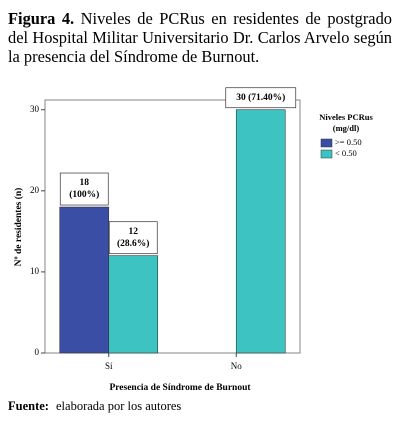 Image resolution: width=403 pixels, height=423 pixels. What do you see at coordinates (35, 190) in the screenshot?
I see `y-tick-label: 20` at bounding box center [35, 190].